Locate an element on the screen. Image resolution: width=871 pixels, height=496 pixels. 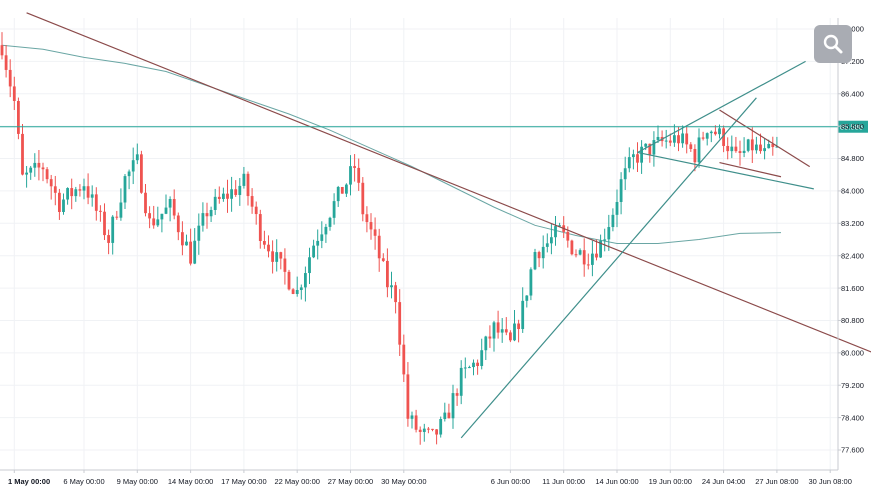
search-button is located at coordinates (833, 44).